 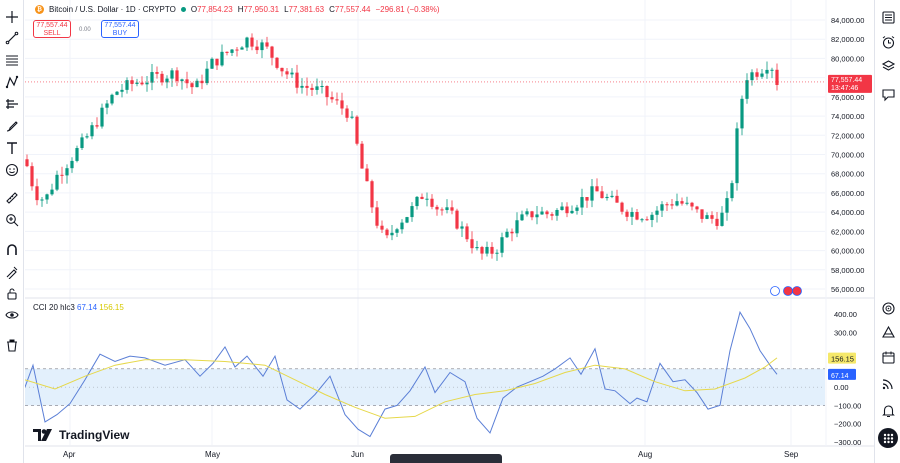 What do you see at coordinates (12, 60) in the screenshot?
I see `fib-icon` at bounding box center [12, 60].